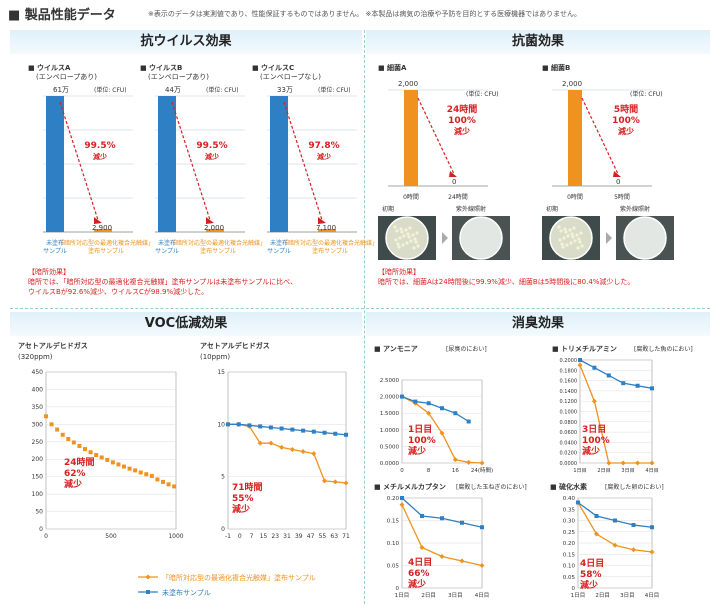 The width and height of the screenshot is (720, 609). I want to click on bact-start: 2,000, so click(408, 84).